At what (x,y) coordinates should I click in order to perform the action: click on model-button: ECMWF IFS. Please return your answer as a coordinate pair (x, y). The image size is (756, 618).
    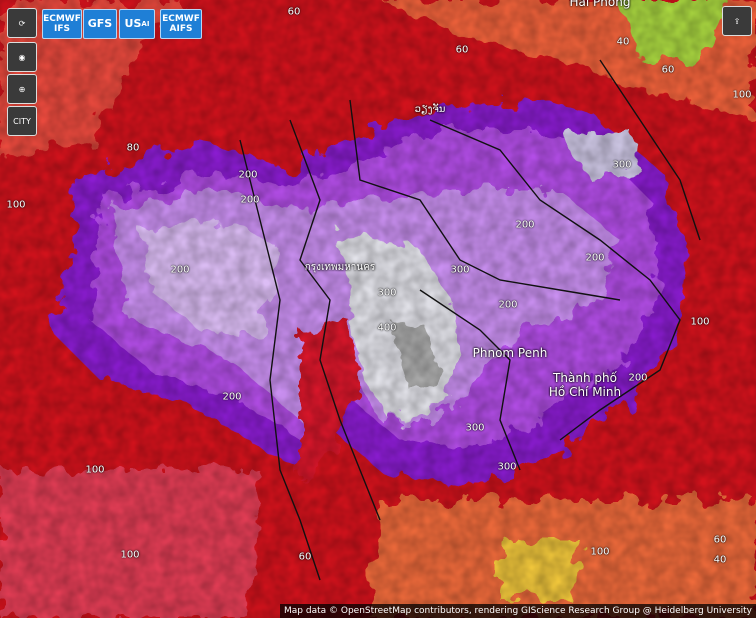
    Looking at the image, I should click on (62, 24).